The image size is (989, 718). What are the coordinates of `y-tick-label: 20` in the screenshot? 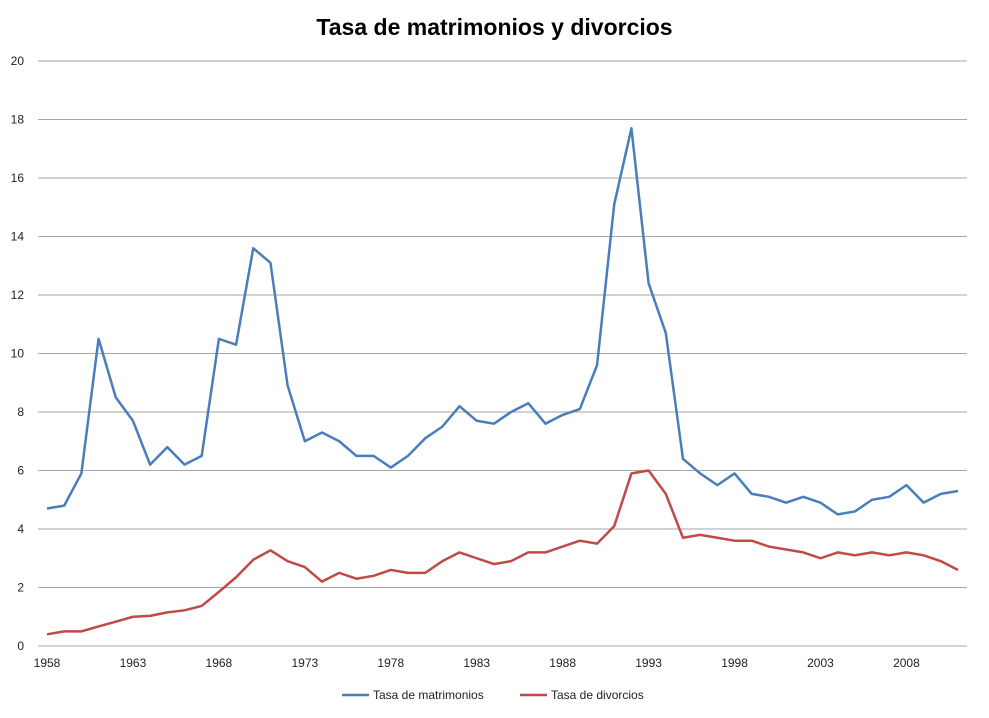 It's located at (18, 61).